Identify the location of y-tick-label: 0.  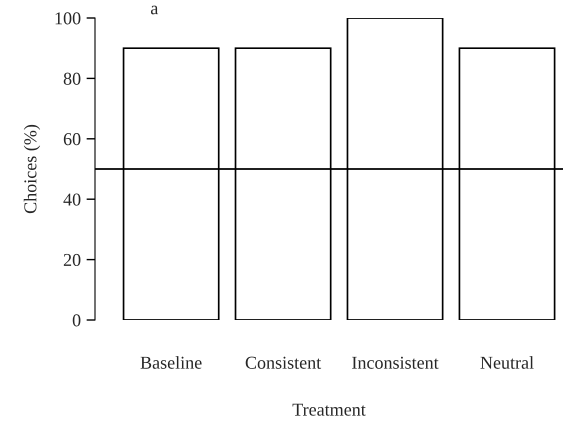
(76, 320).